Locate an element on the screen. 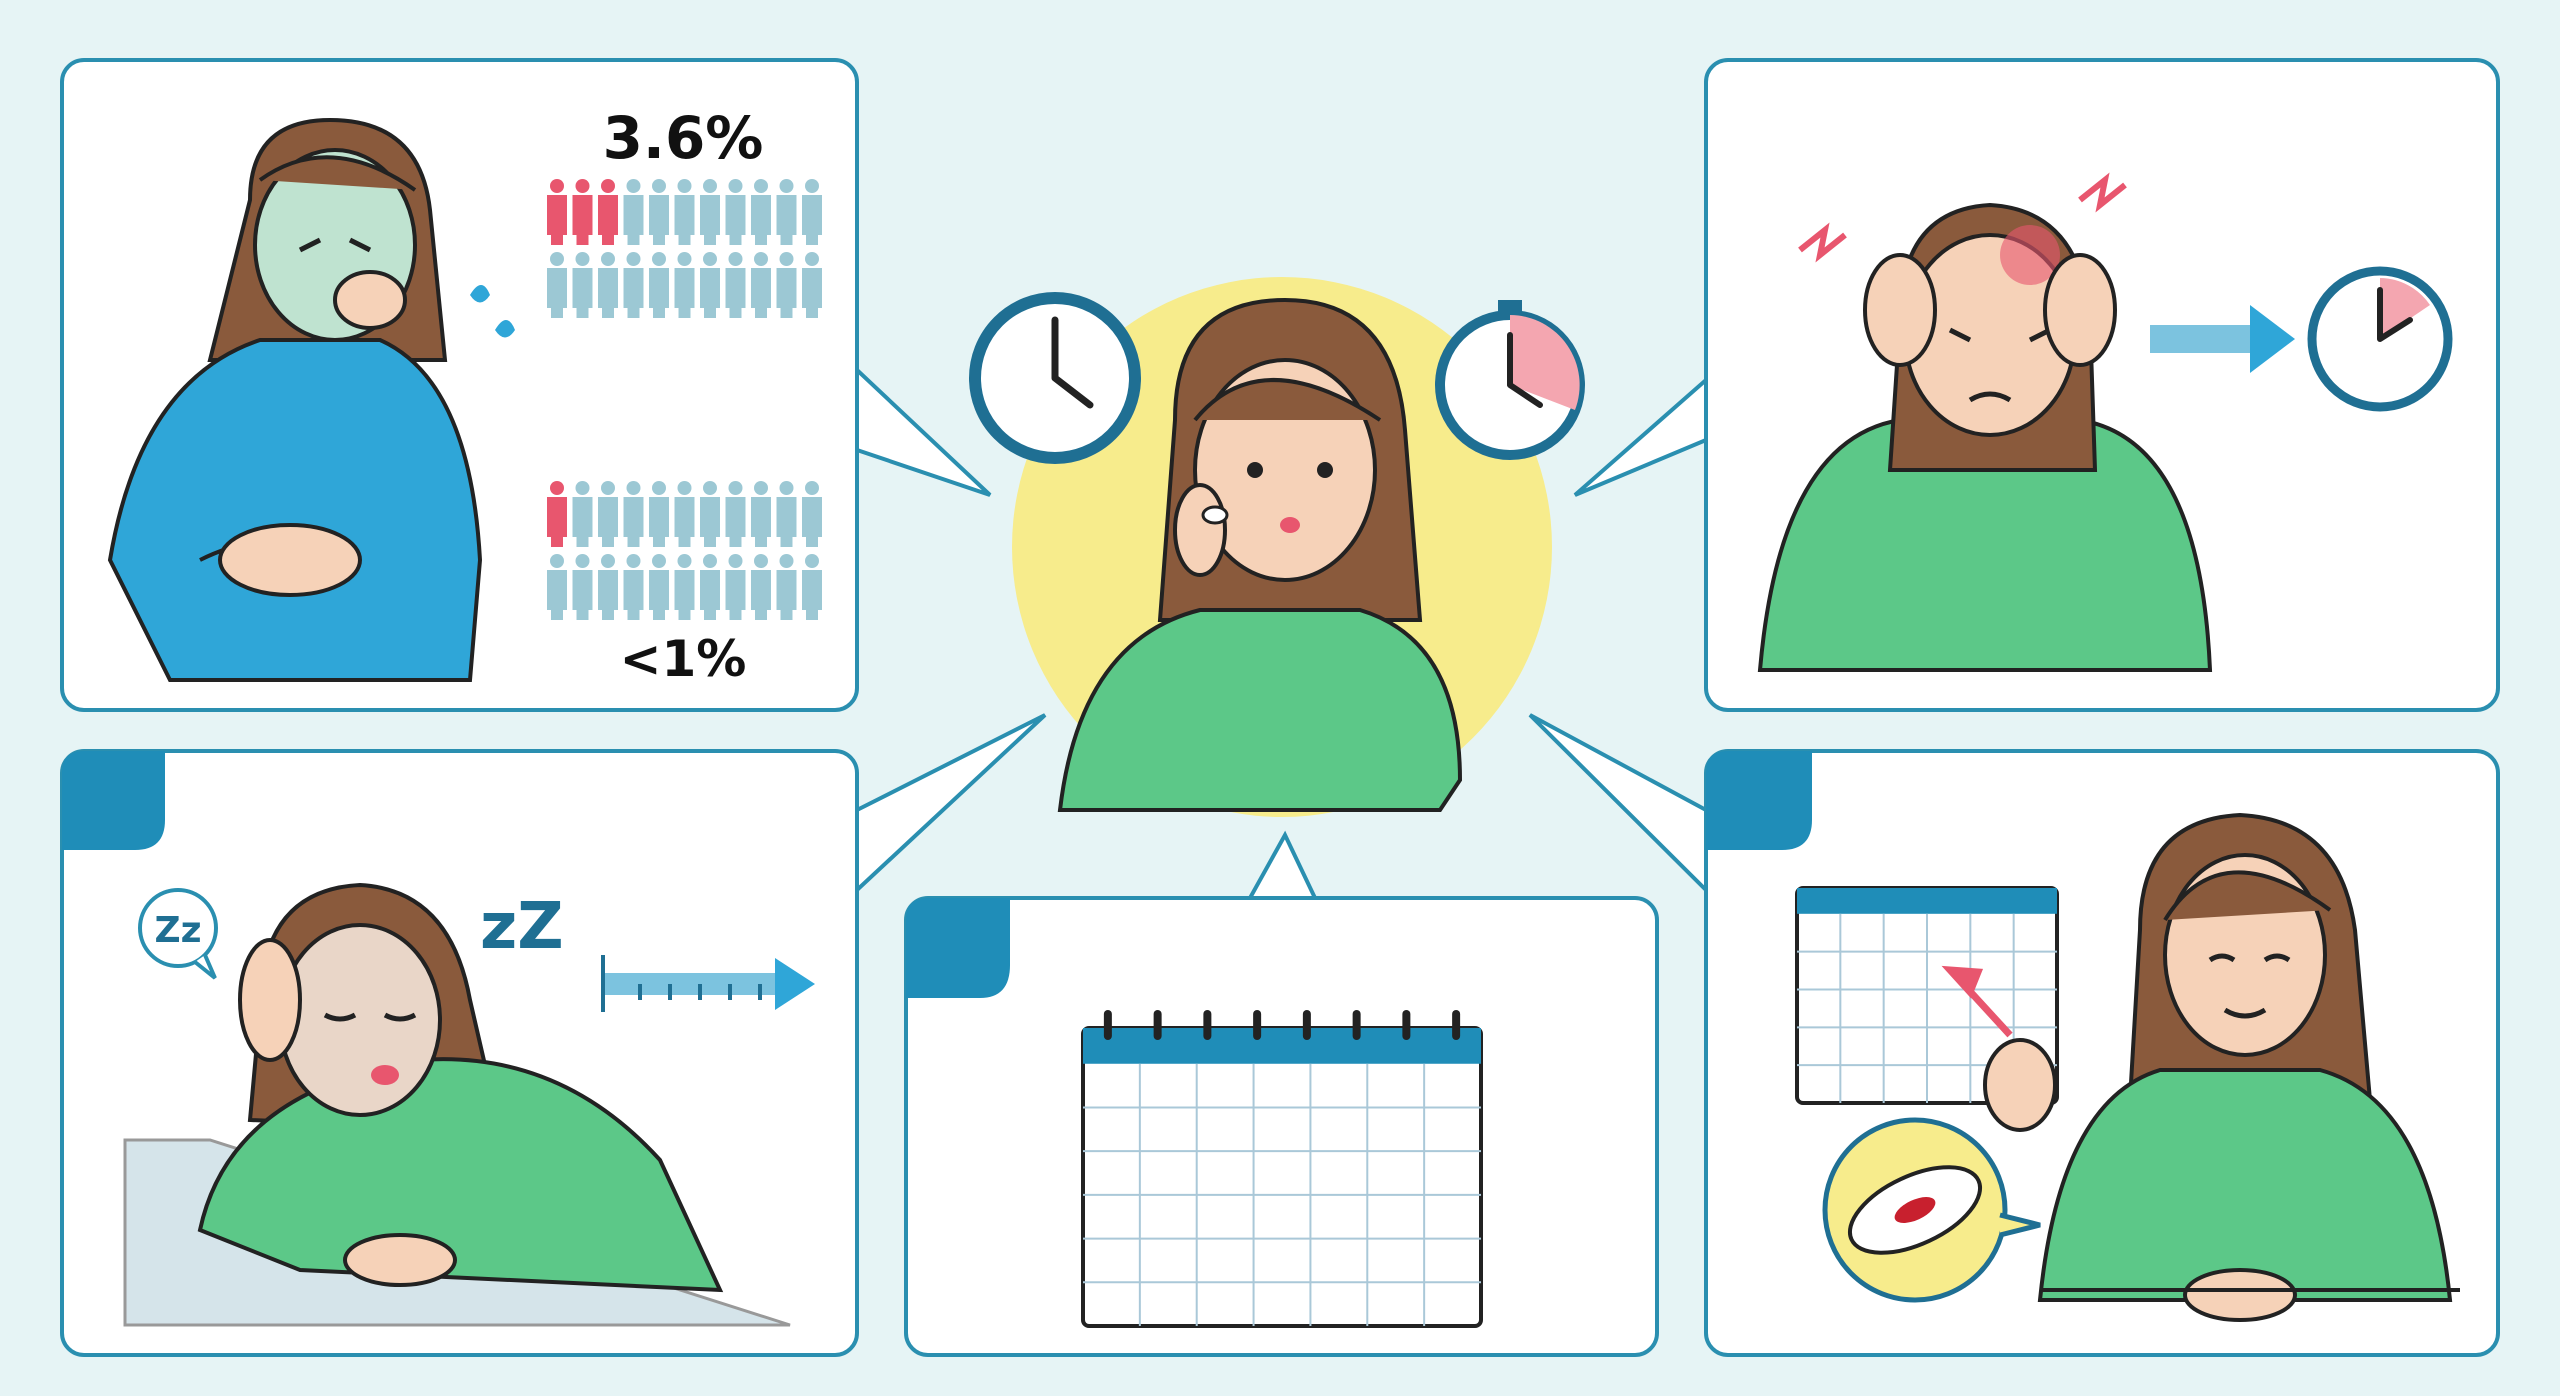 This screenshot has height=1396, width=2560. woman-taking-pill-illustration is located at coordinates (1260, 554).